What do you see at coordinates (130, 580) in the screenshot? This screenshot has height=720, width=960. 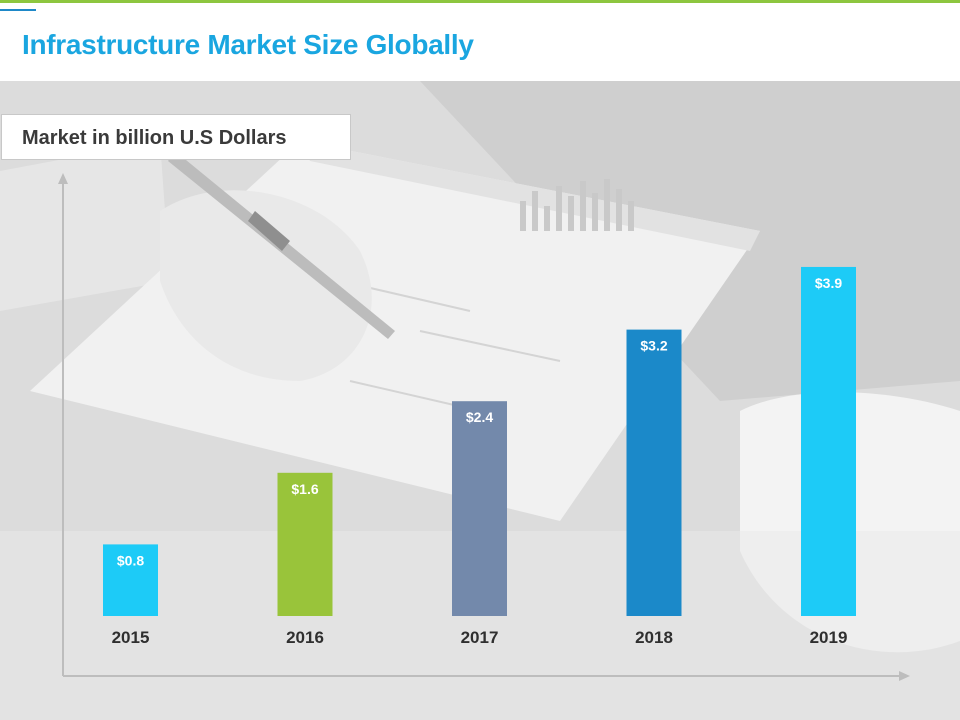 I see `bar-2015` at bounding box center [130, 580].